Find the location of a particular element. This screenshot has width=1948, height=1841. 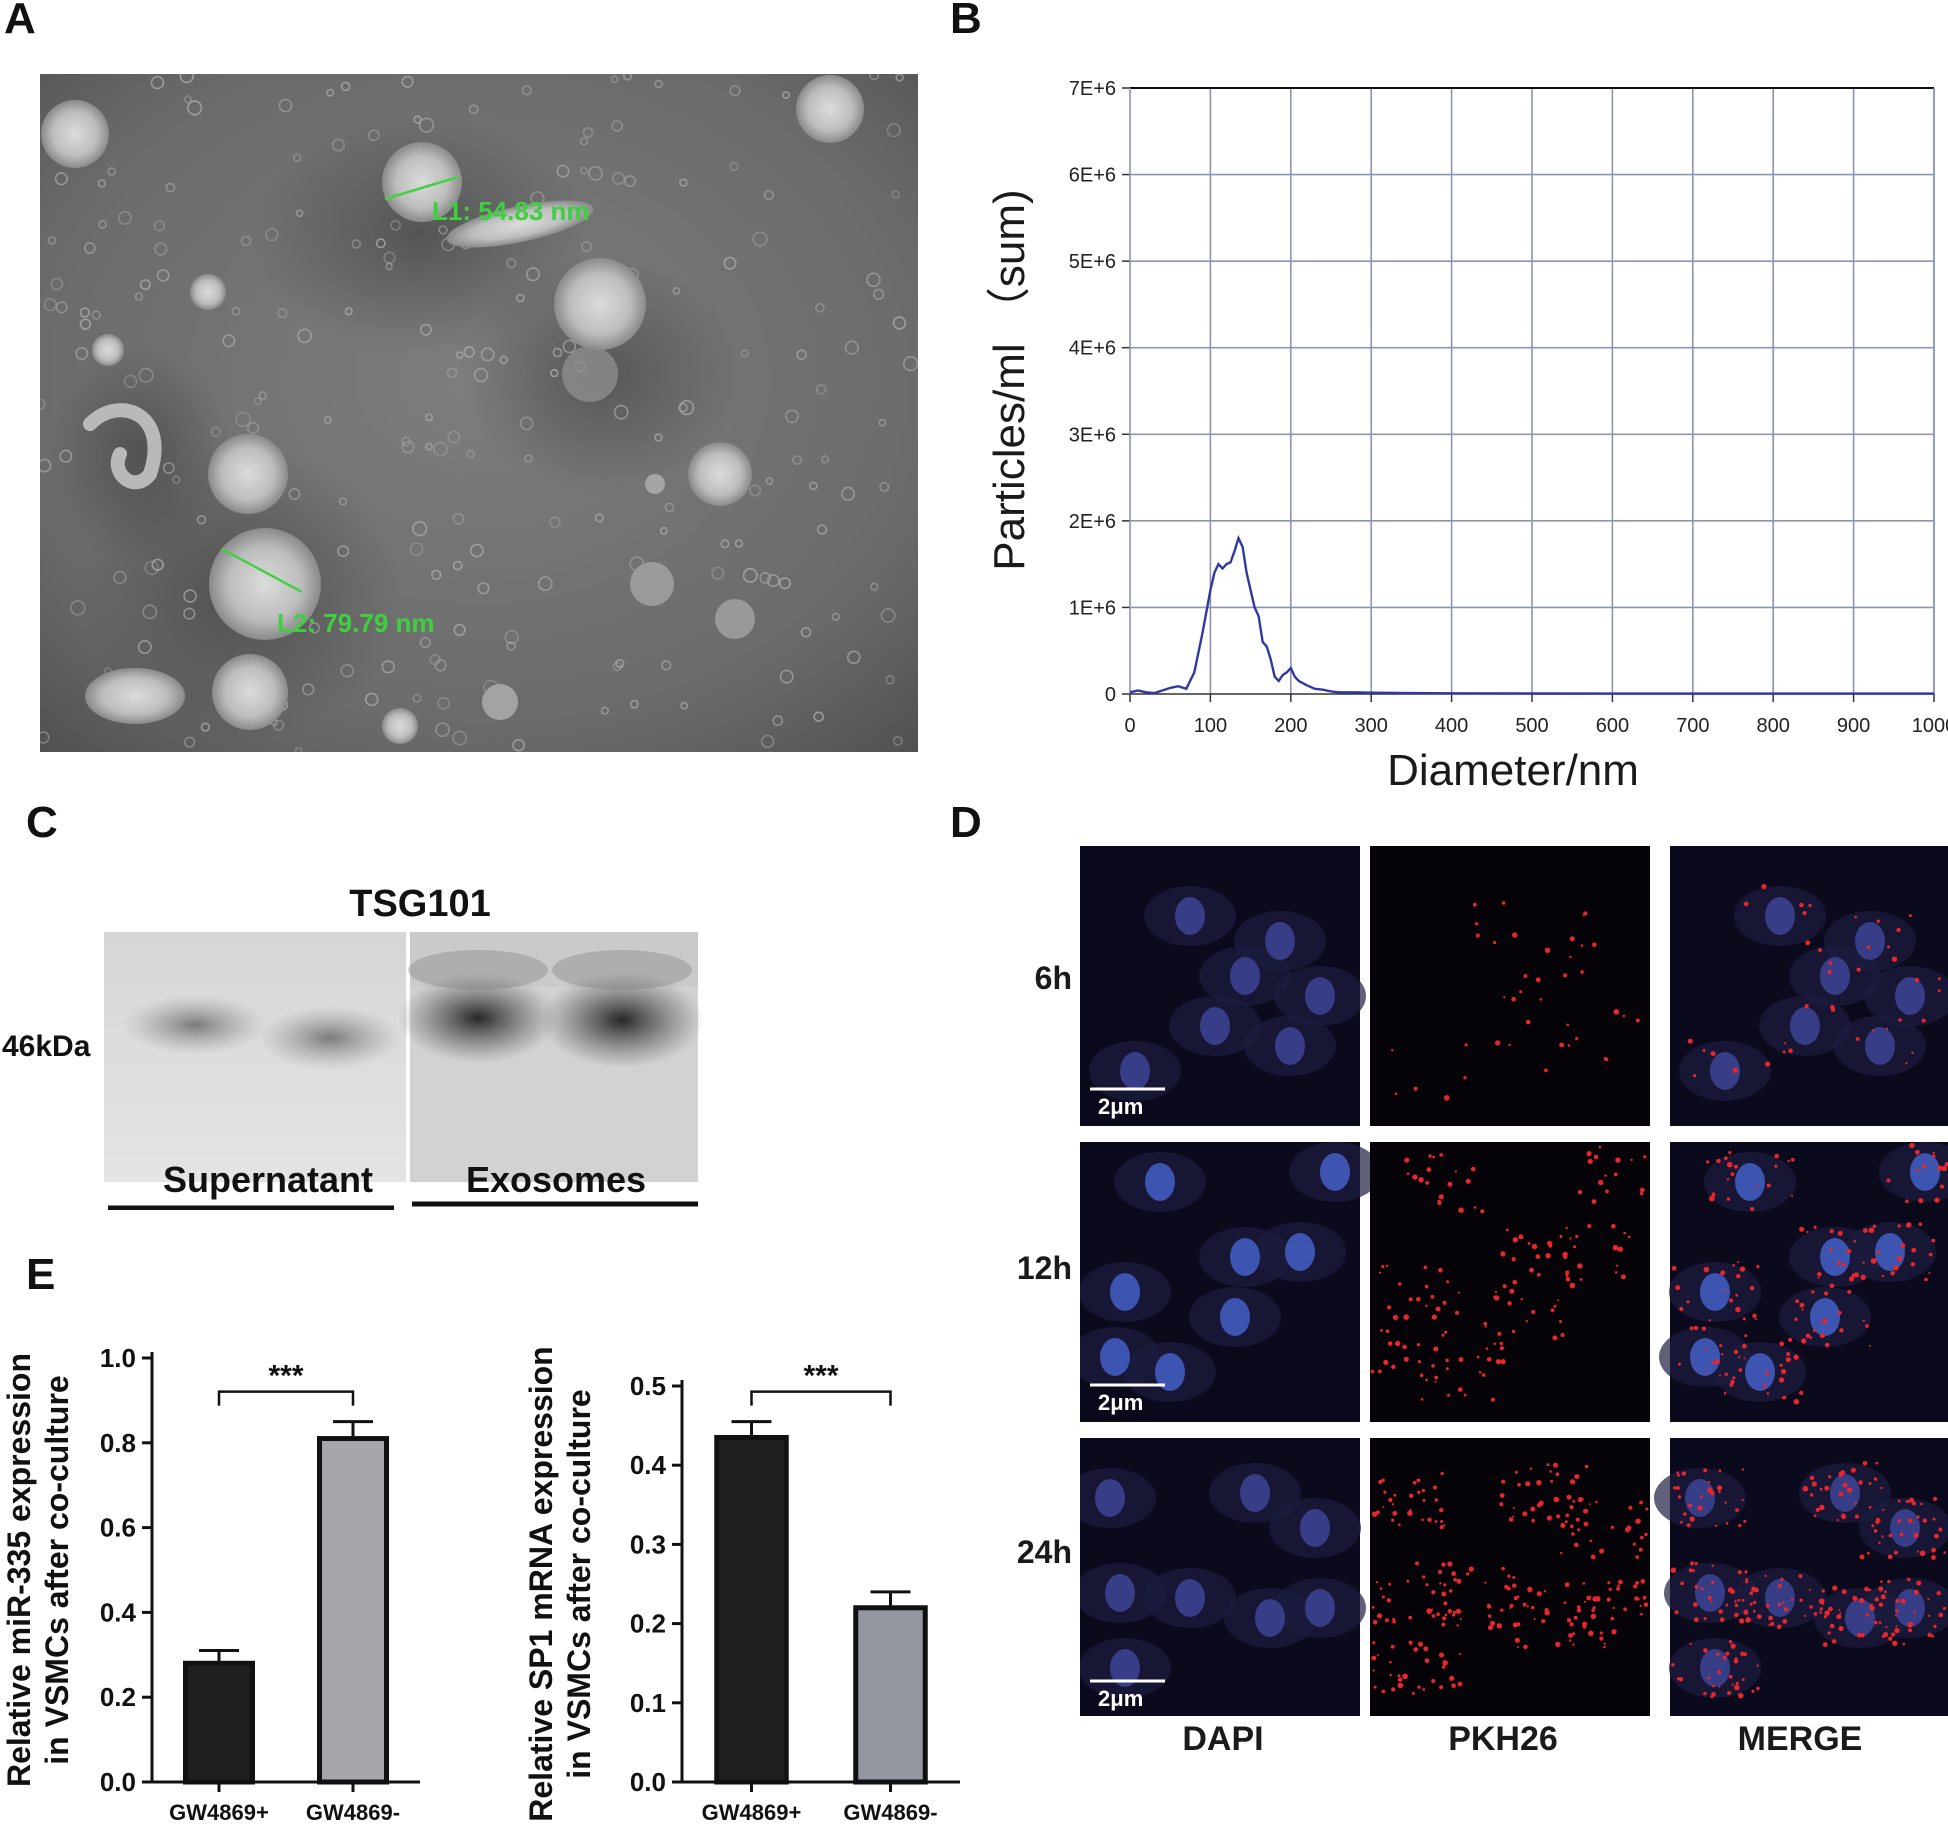

y-tick-label: 0.5 is located at coordinates (648, 1386).